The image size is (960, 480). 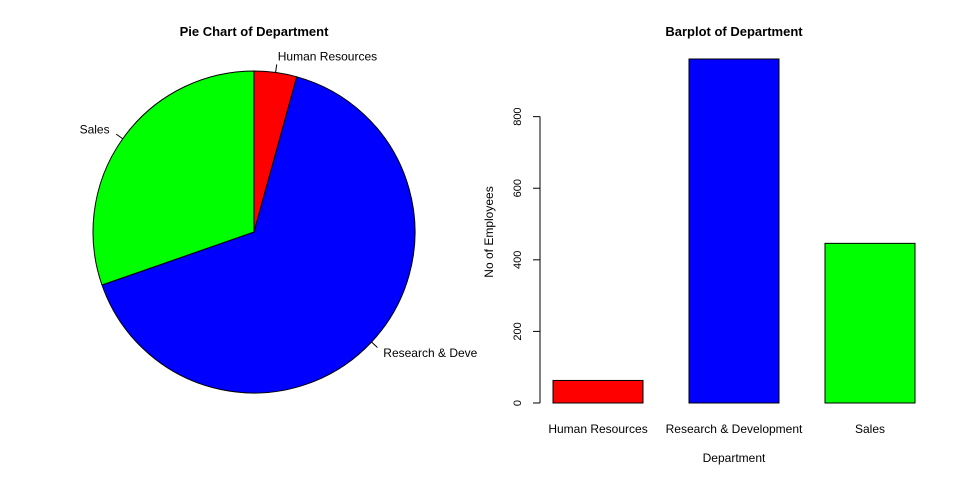 What do you see at coordinates (374, 344) in the screenshot?
I see `pie-label-tick-research-development` at bounding box center [374, 344].